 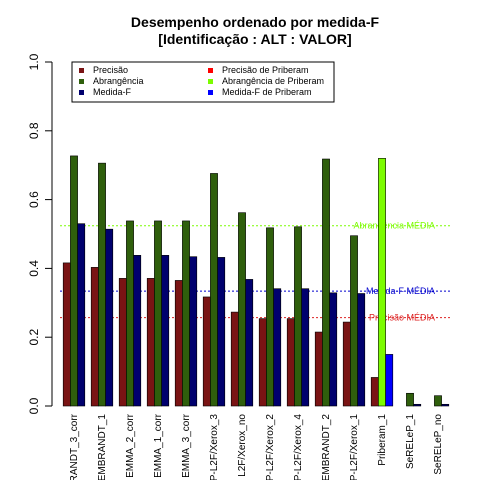 What do you see at coordinates (255, 22) in the screenshot?
I see `chart-title: Desempenho ordenado por medida-F` at bounding box center [255, 22].